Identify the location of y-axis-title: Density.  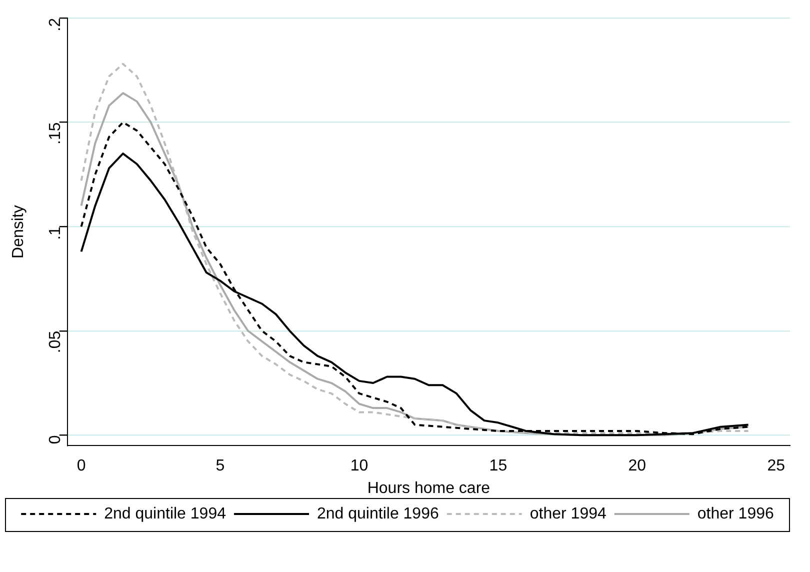
(19, 231).